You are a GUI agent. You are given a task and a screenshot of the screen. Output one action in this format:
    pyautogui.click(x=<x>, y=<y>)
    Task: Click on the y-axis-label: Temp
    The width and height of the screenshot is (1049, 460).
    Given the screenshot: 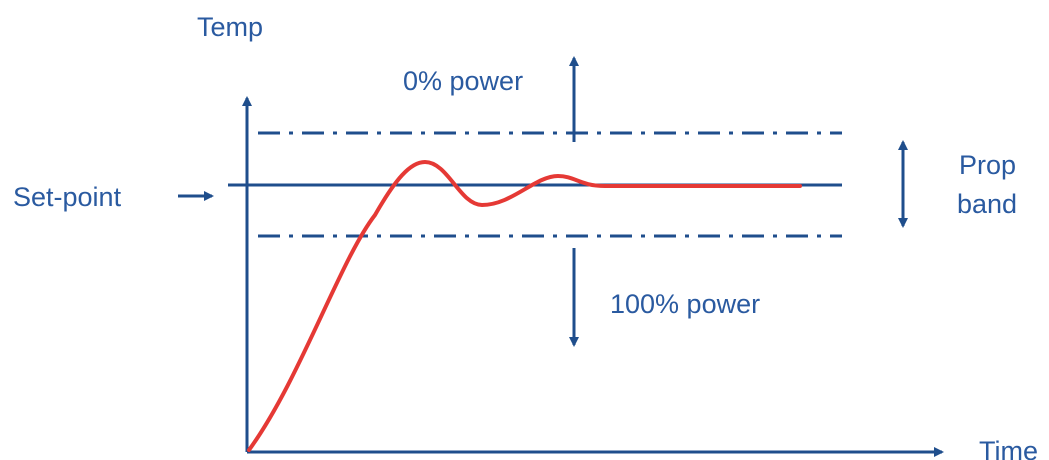 What is the action you would take?
    pyautogui.click(x=230, y=27)
    